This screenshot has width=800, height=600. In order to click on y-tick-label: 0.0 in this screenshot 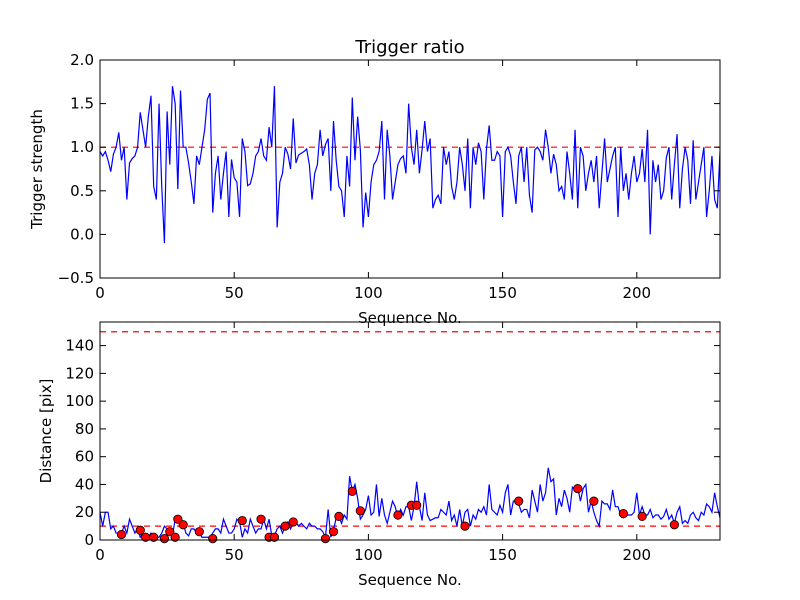, I will do `click(82, 234)`.